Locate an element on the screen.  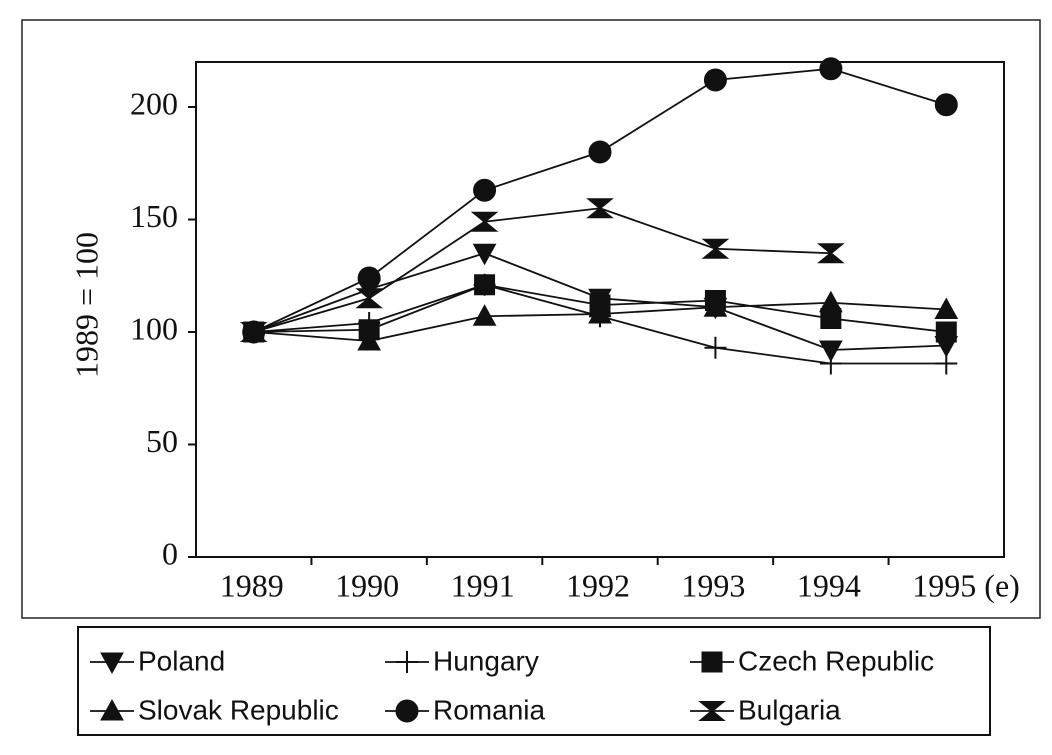
x-tick-label: 1990 is located at coordinates (367, 585).